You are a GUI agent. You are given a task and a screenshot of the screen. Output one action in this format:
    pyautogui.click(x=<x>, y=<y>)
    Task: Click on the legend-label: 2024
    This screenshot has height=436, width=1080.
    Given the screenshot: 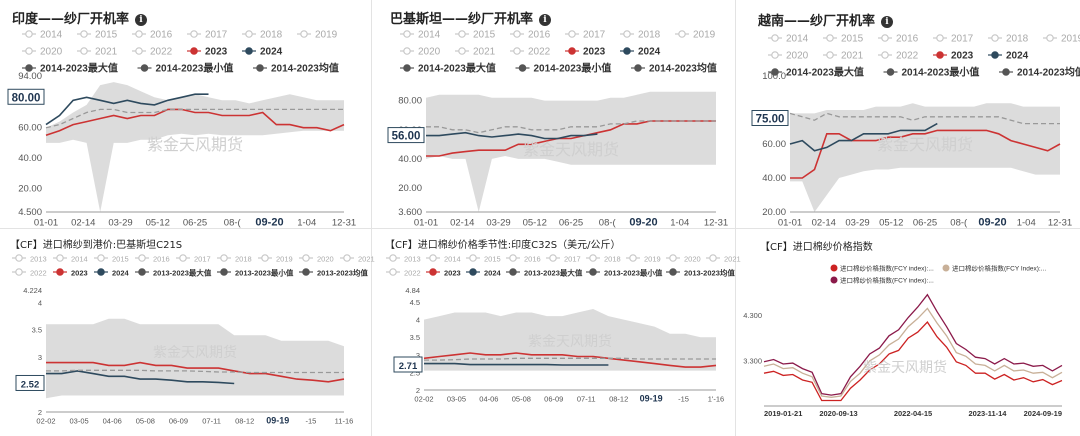 What is the action you would take?
    pyautogui.click(x=1017, y=56)
    